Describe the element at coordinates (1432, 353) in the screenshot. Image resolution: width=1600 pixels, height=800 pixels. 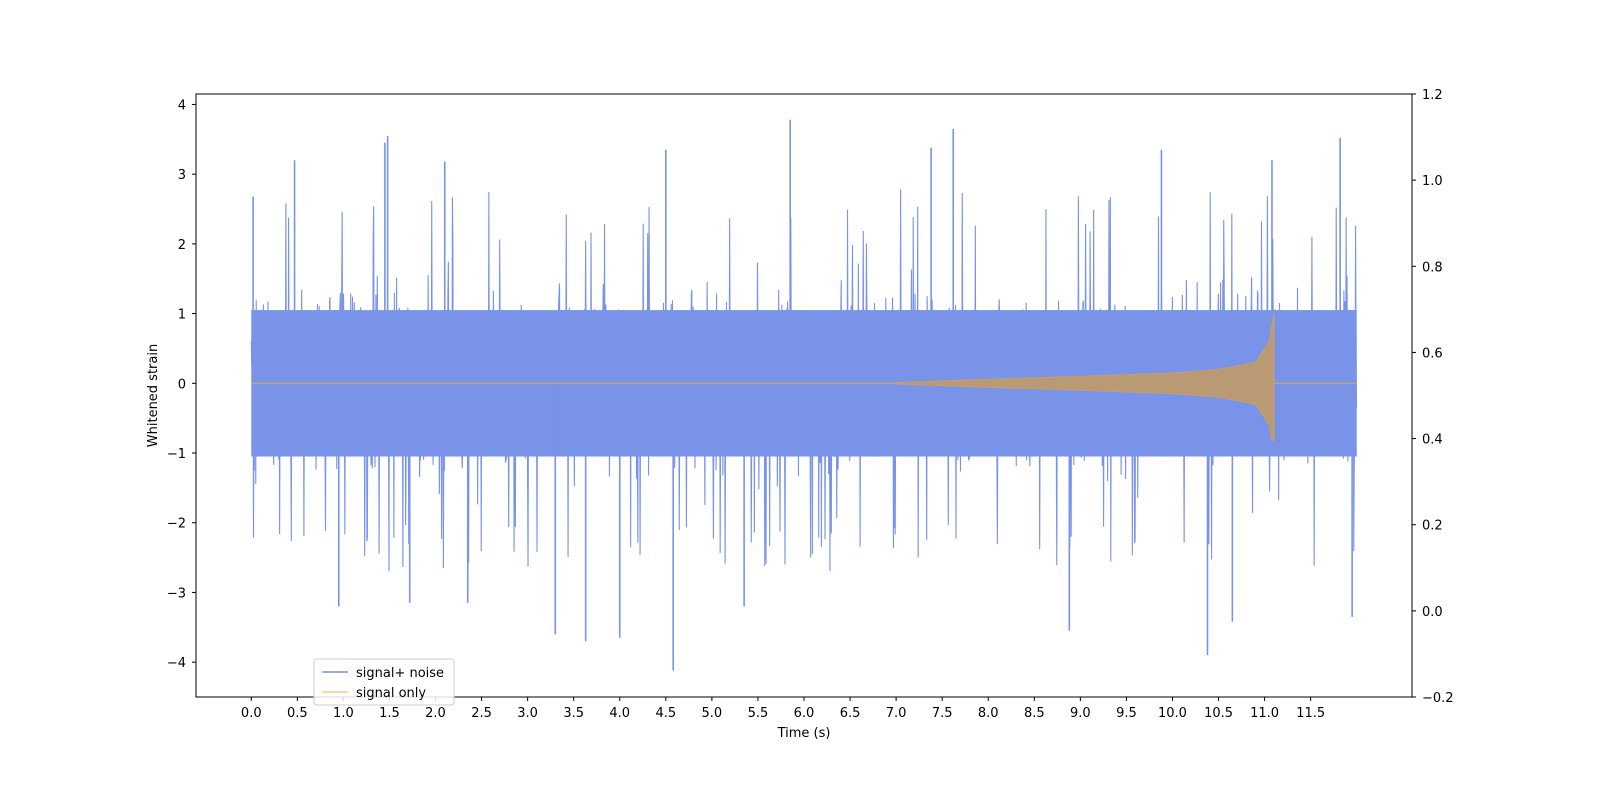
I see `y2-tick-label-4: 0.6` at that location.